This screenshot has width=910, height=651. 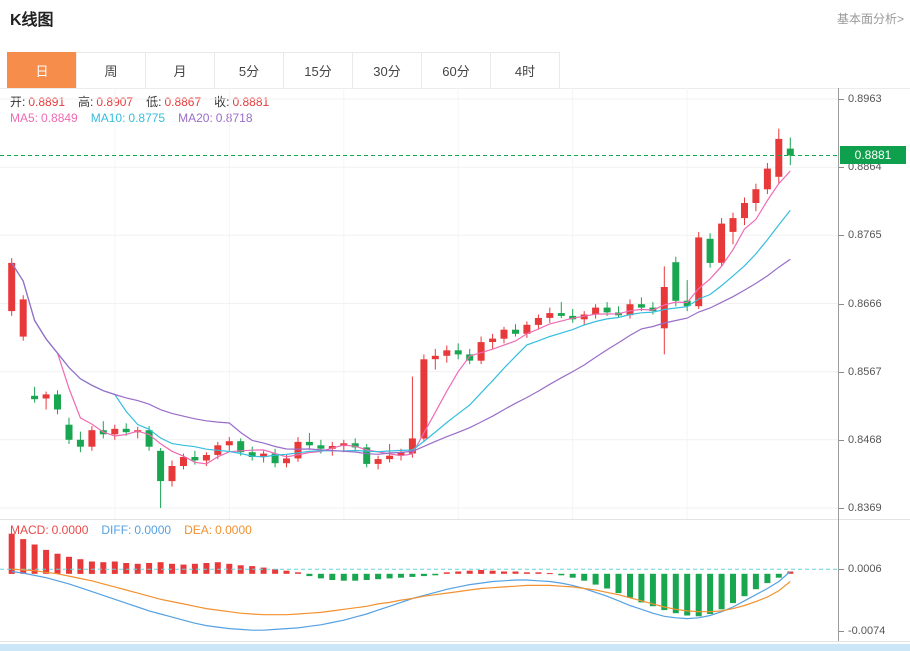 I want to click on ma-info: MA5: 0.8849 MA10: 0.8775 MA20: 0.8718, so click(x=138, y=118).